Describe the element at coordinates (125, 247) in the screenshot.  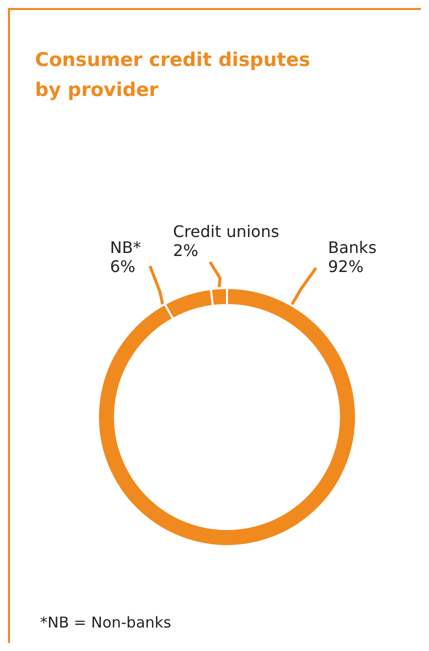
I see `slice-label: NB*` at that location.